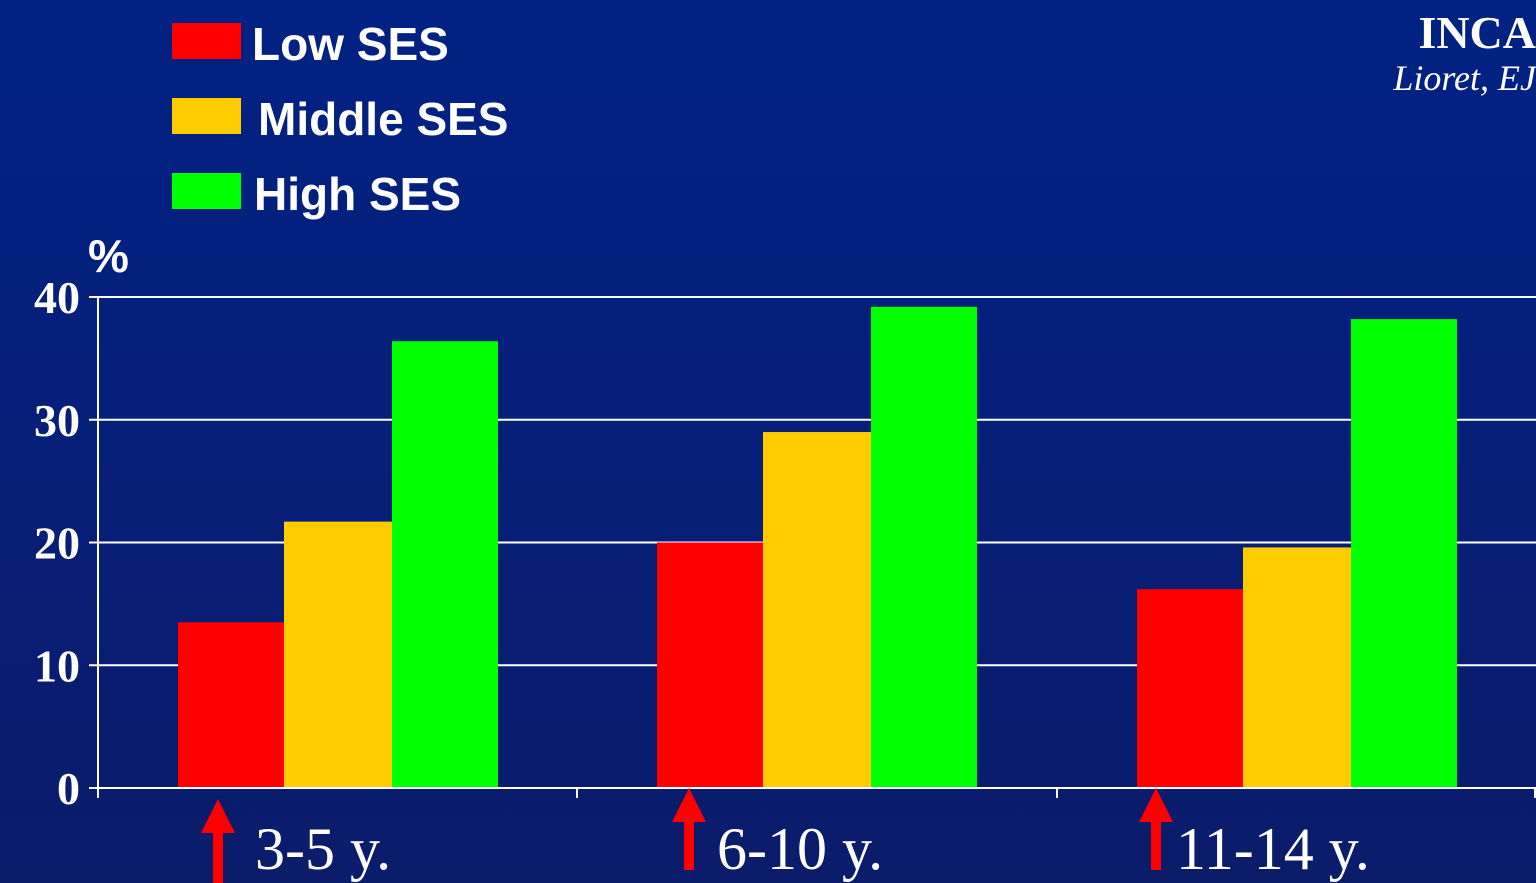  I want to click on annotation-arrows, so click(687, 835).